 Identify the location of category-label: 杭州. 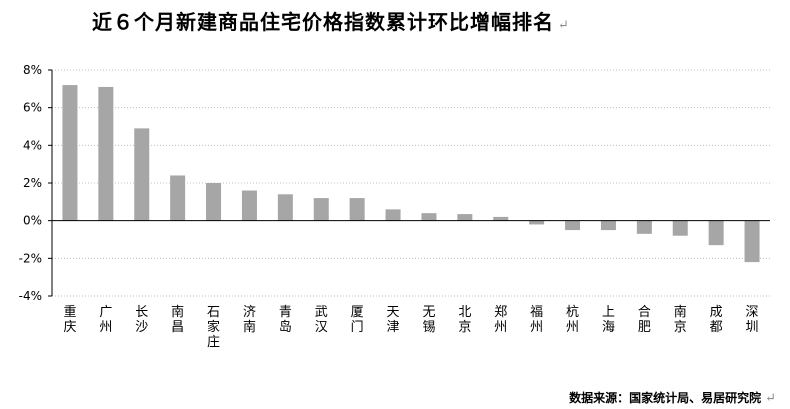
(572, 320).